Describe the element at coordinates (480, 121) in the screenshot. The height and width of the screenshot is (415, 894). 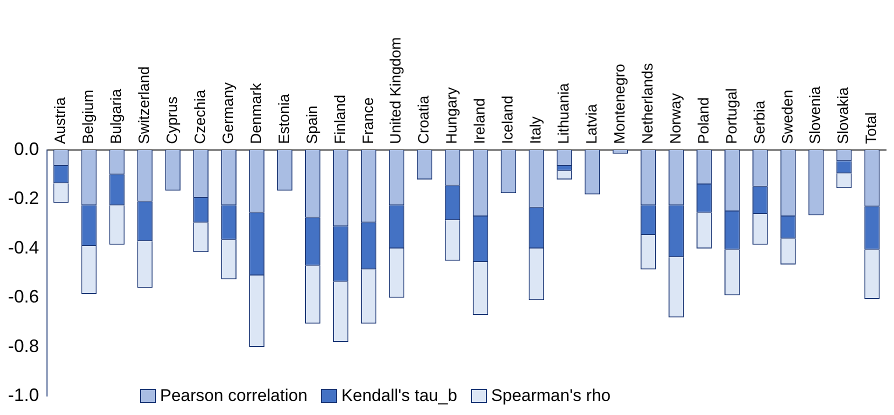
I see `x-tick-label: Ireland` at that location.